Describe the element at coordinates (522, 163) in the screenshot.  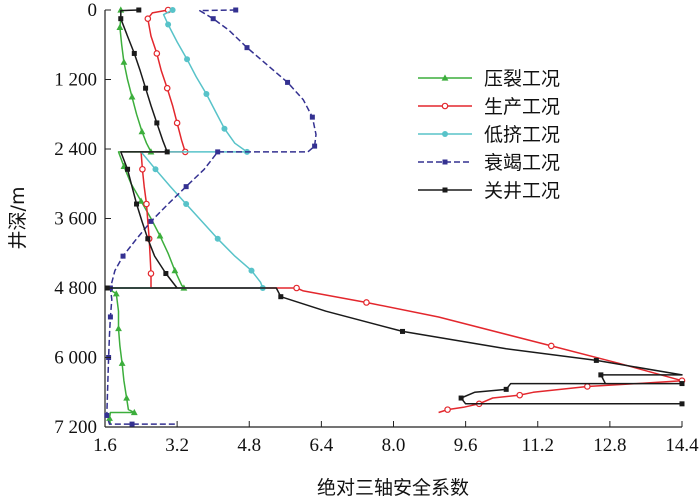
I see `legend-label: 衰竭工况` at that location.